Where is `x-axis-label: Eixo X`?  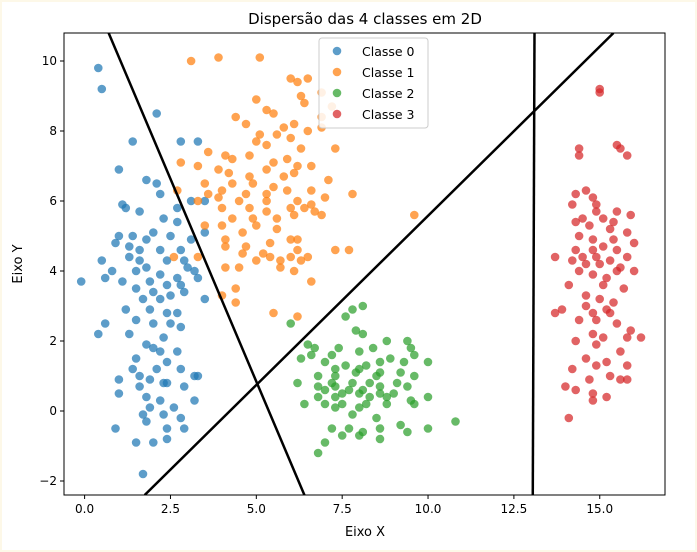 x-axis-label: Eixo X is located at coordinates (365, 532).